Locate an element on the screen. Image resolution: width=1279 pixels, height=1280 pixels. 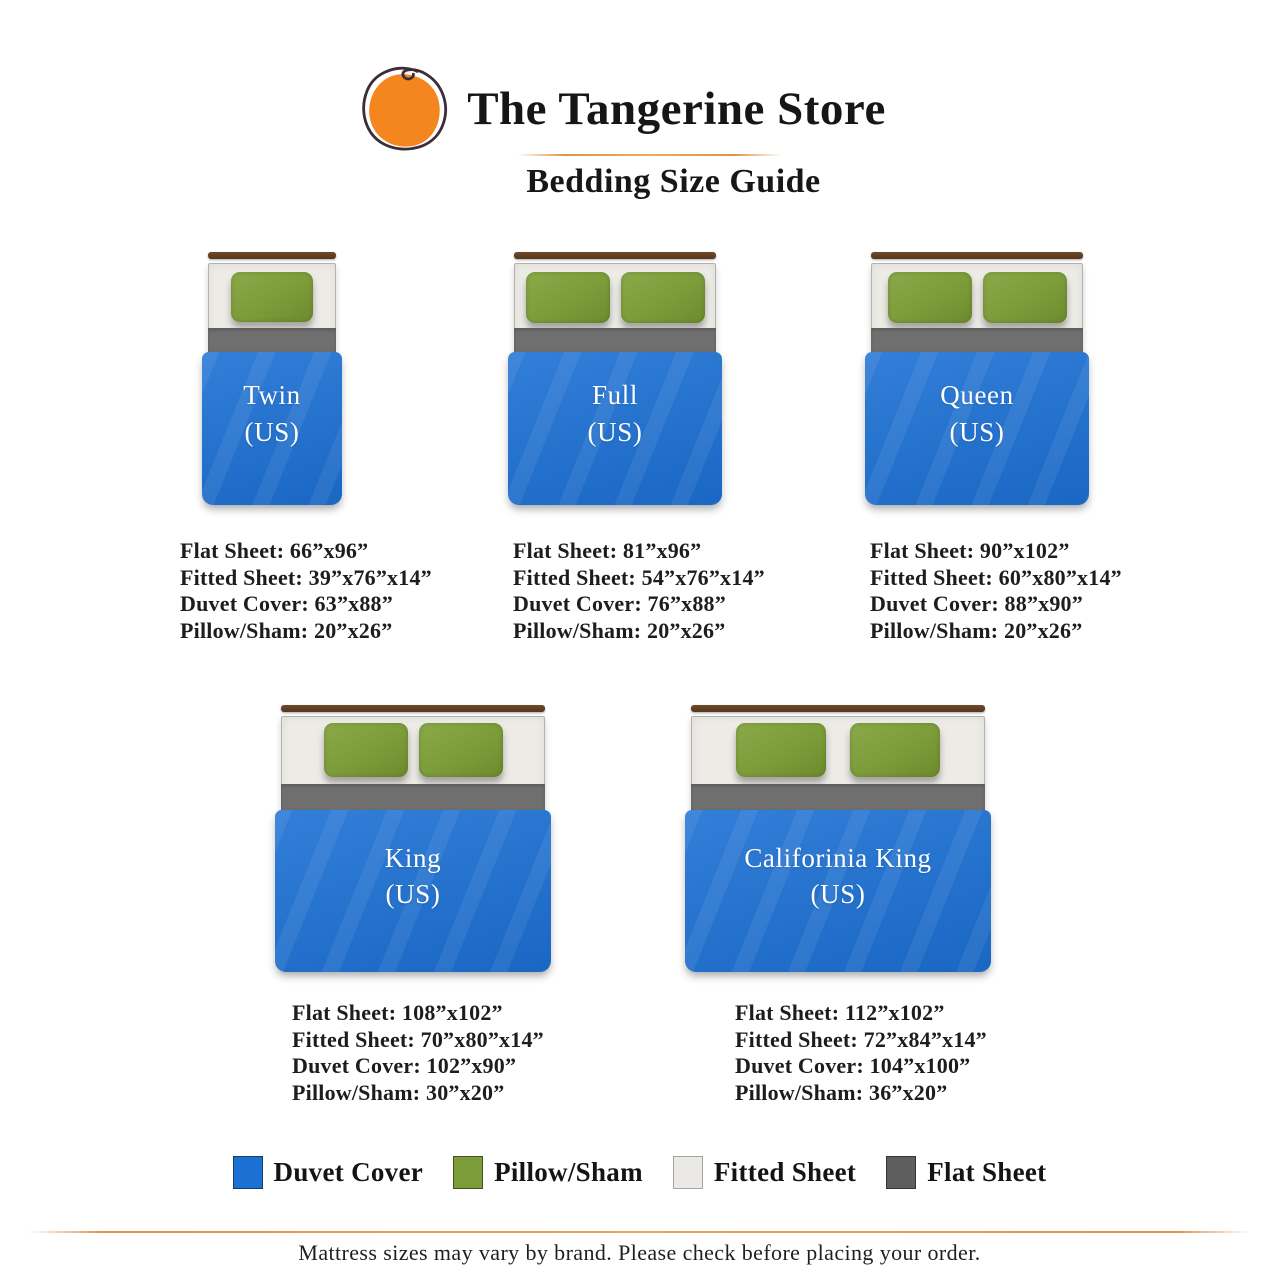
duvet-cover: Queen (US) is located at coordinates (977, 428).